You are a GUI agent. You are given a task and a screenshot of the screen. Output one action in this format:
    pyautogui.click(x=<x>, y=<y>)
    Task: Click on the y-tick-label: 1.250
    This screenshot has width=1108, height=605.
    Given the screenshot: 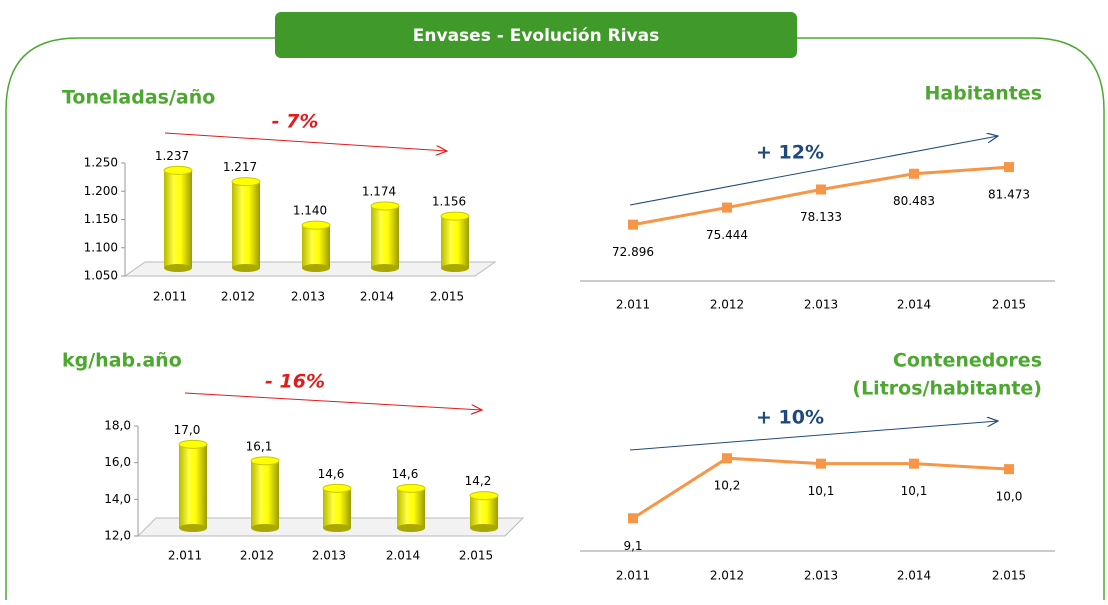 What is the action you would take?
    pyautogui.click(x=101, y=163)
    